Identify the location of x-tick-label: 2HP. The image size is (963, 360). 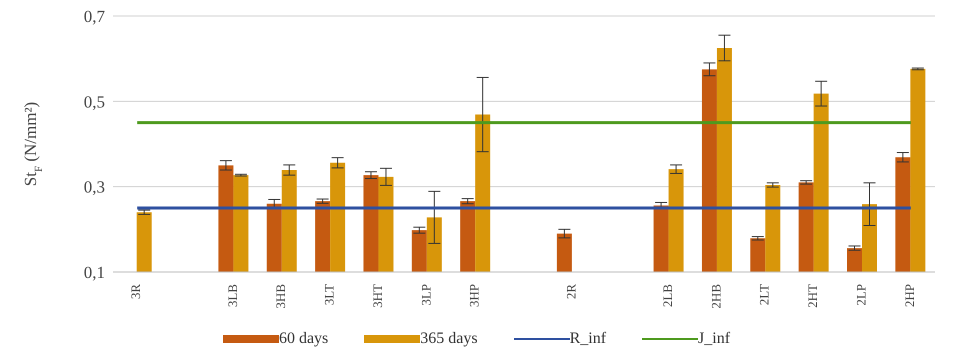
(909, 296).